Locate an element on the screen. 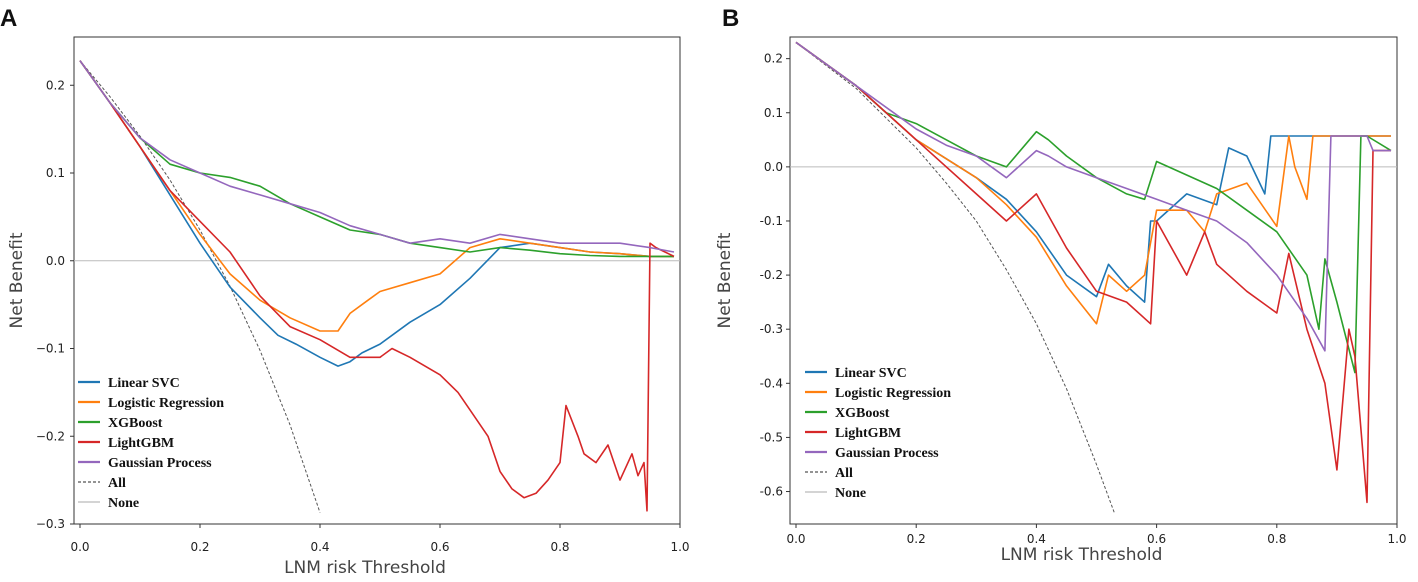 Image resolution: width=1418 pixels, height=582 pixels. panel-letter-a: A is located at coordinates (8, 18).